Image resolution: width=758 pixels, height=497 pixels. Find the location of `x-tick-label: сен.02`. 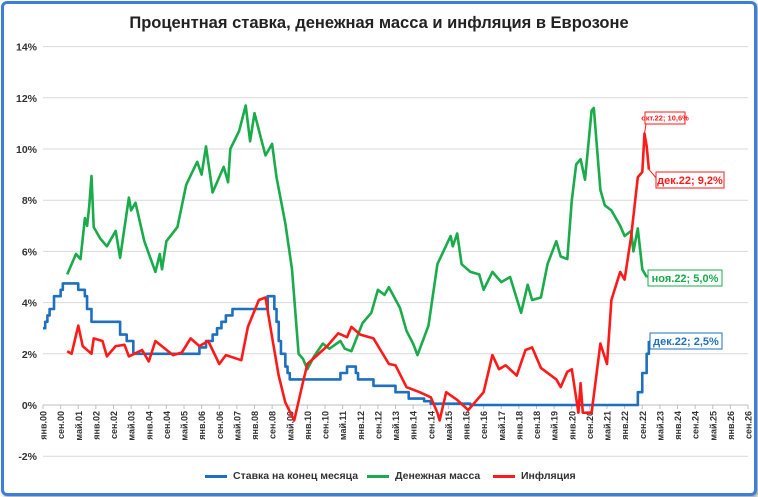

x-tick-label: сен.02 is located at coordinates (114, 425).